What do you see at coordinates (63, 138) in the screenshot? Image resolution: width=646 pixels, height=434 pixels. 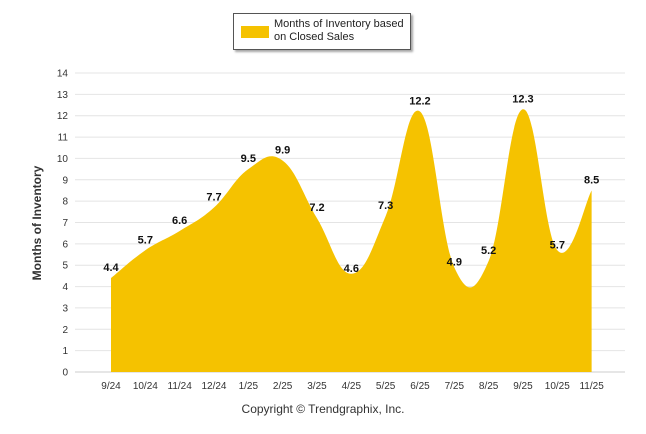 I see `y-tick-label: 11` at bounding box center [63, 138].